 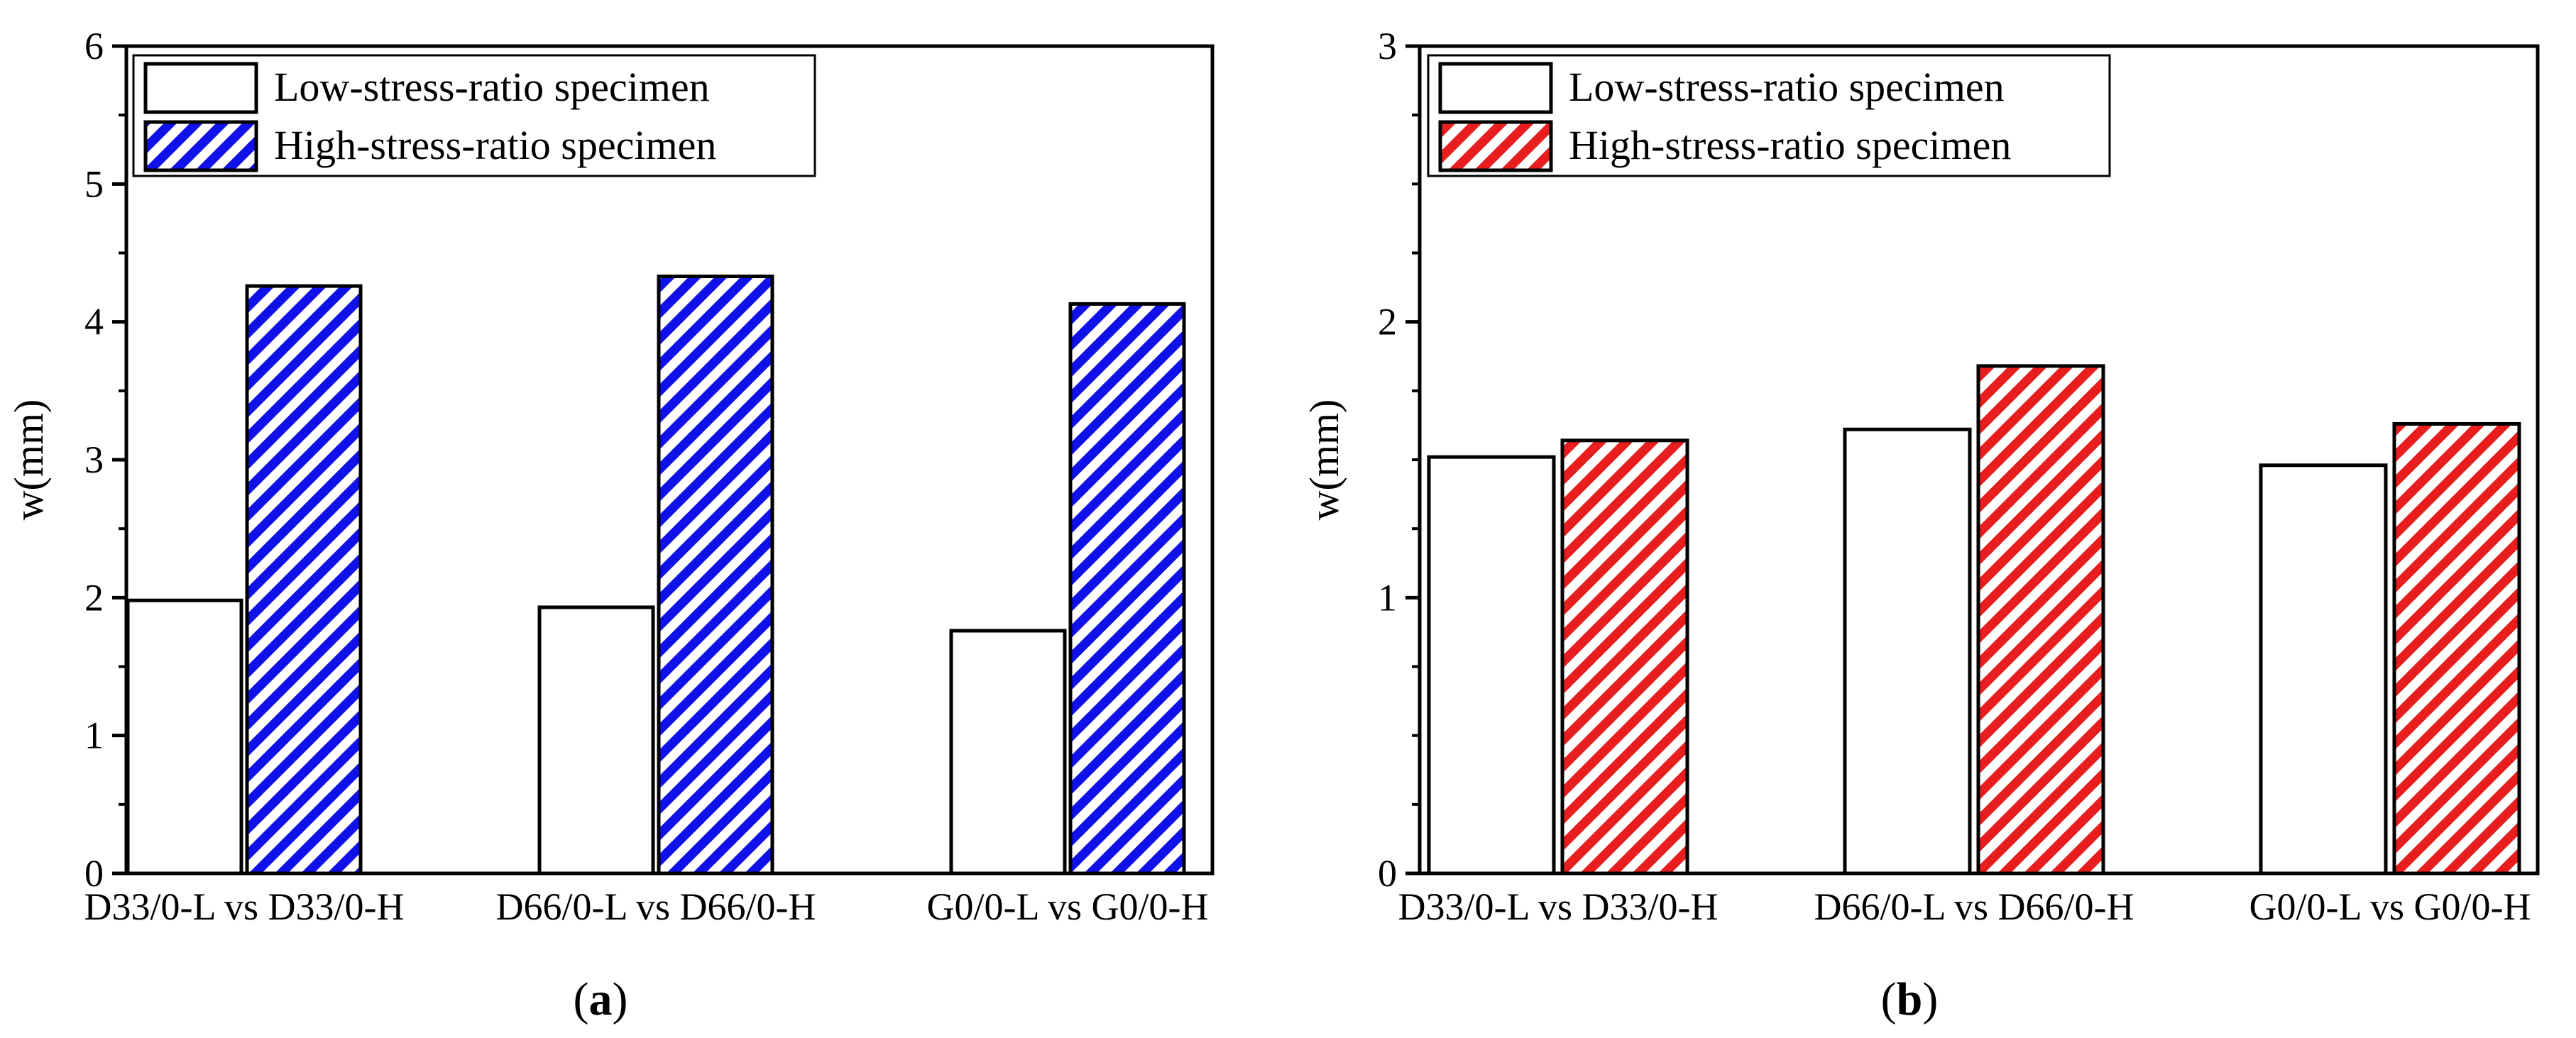 I want to click on y-tick-label: 4, so click(x=94, y=322).